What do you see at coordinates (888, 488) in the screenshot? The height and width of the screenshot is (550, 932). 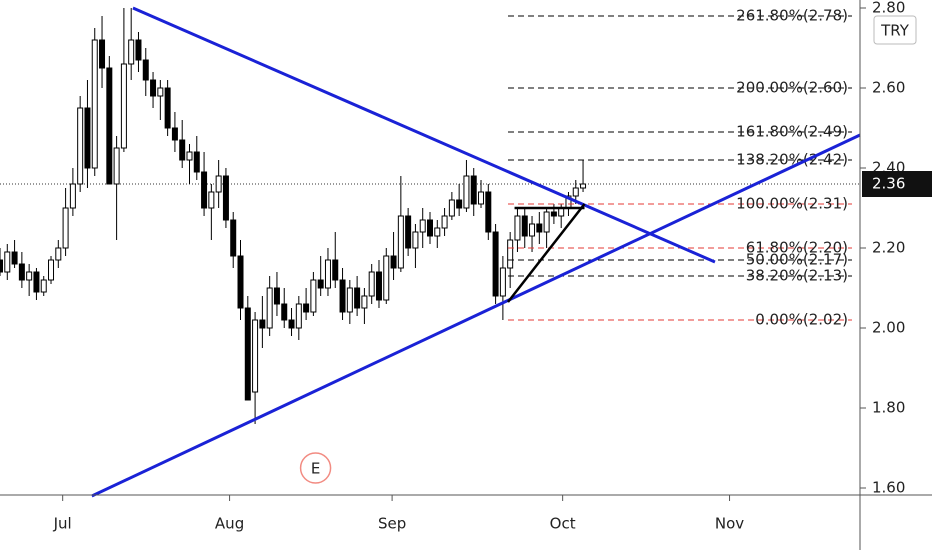 I see `y-tick-label: 1.60` at bounding box center [888, 488].